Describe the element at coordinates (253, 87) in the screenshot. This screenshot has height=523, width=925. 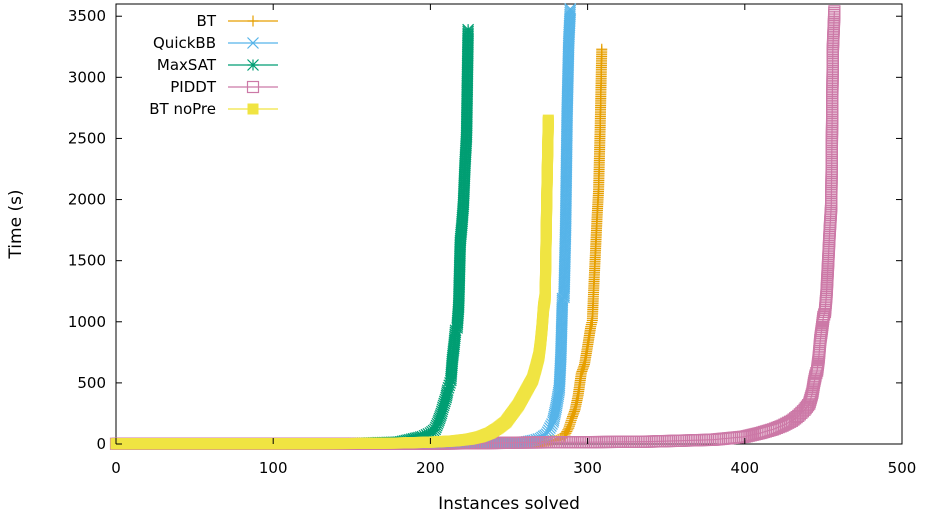
I see `legend-marker-piddt` at that location.